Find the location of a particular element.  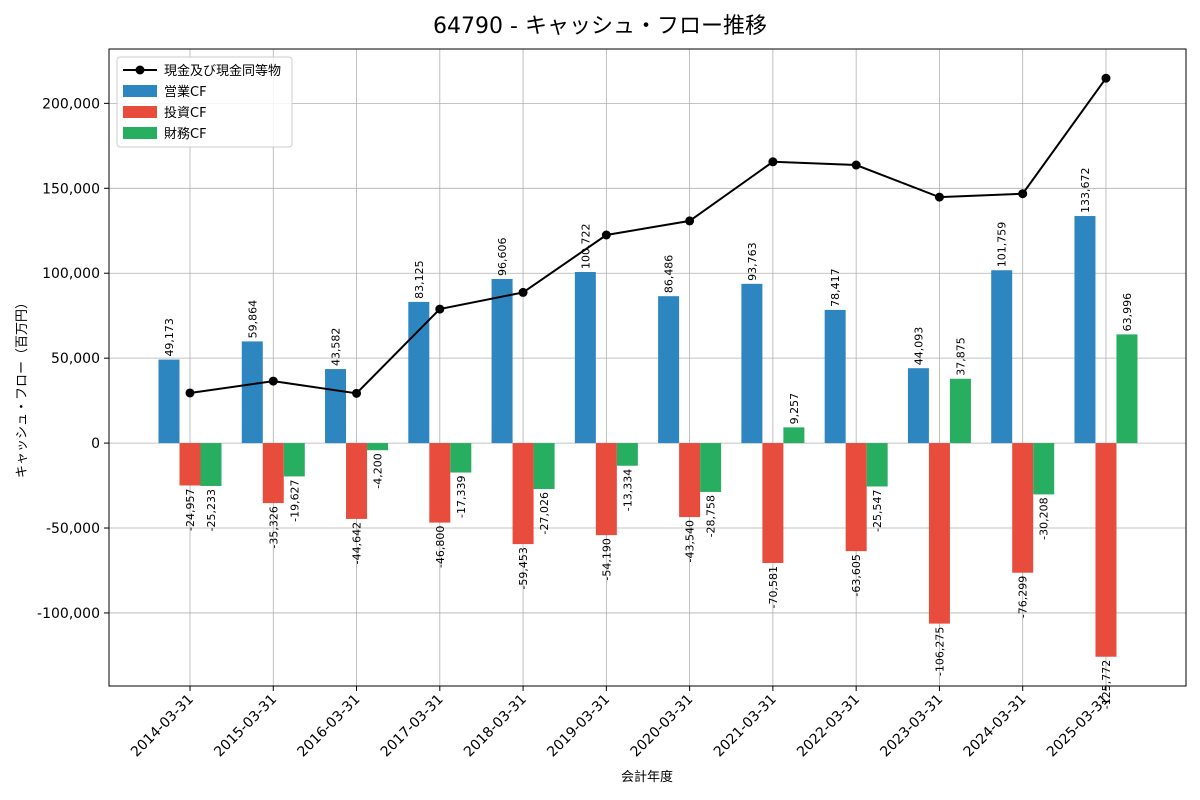

y-tick-label: 100,000 is located at coordinates (71, 274).